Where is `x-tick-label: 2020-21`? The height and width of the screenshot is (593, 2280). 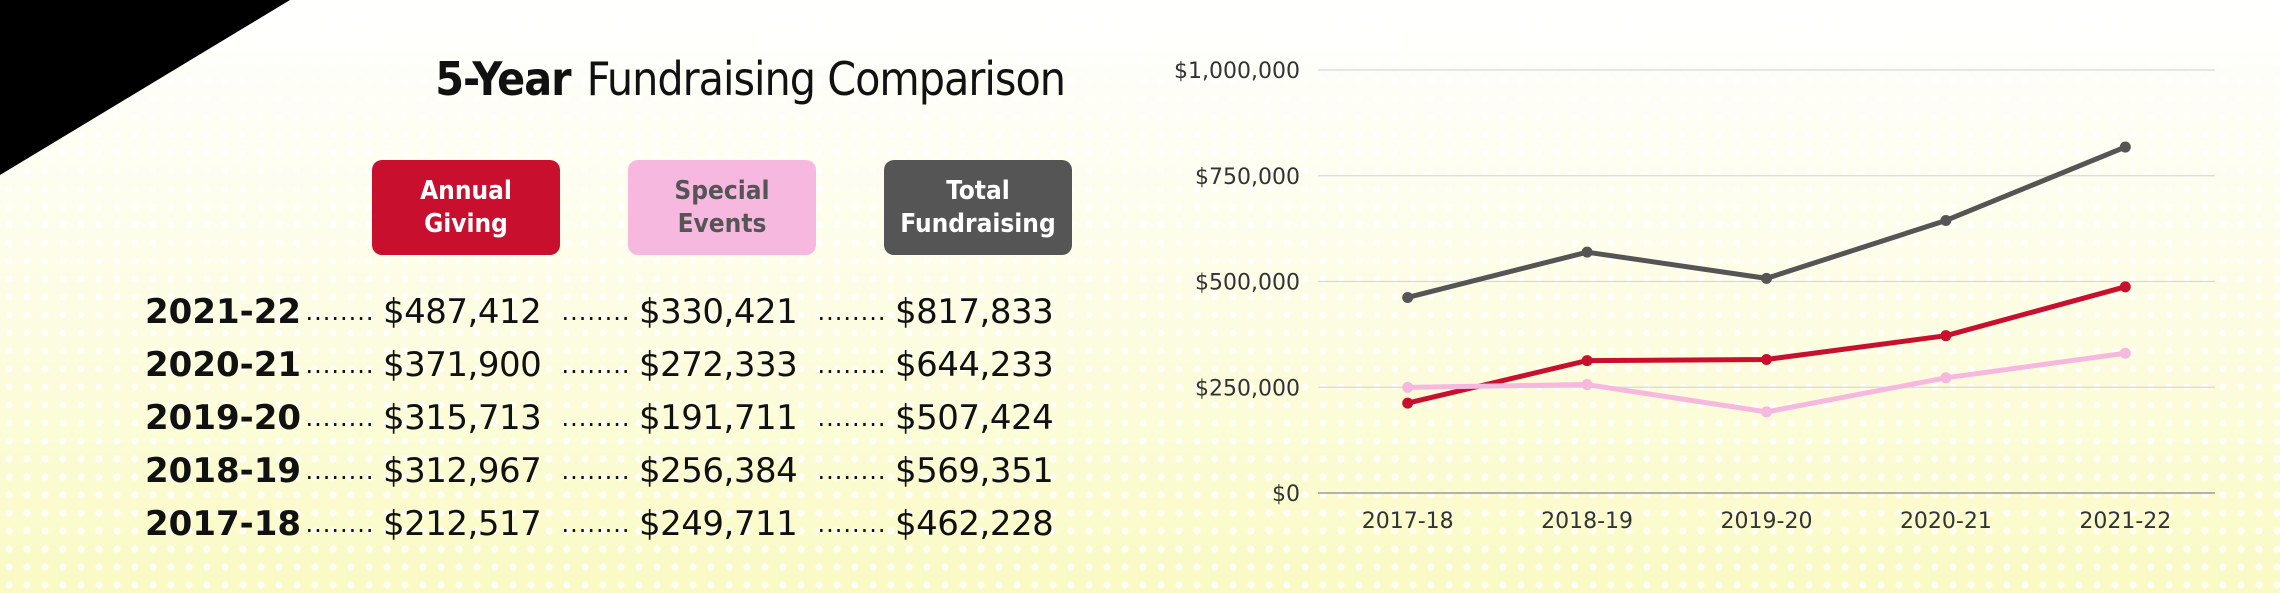 x-tick-label: 2020-21 is located at coordinates (1946, 521).